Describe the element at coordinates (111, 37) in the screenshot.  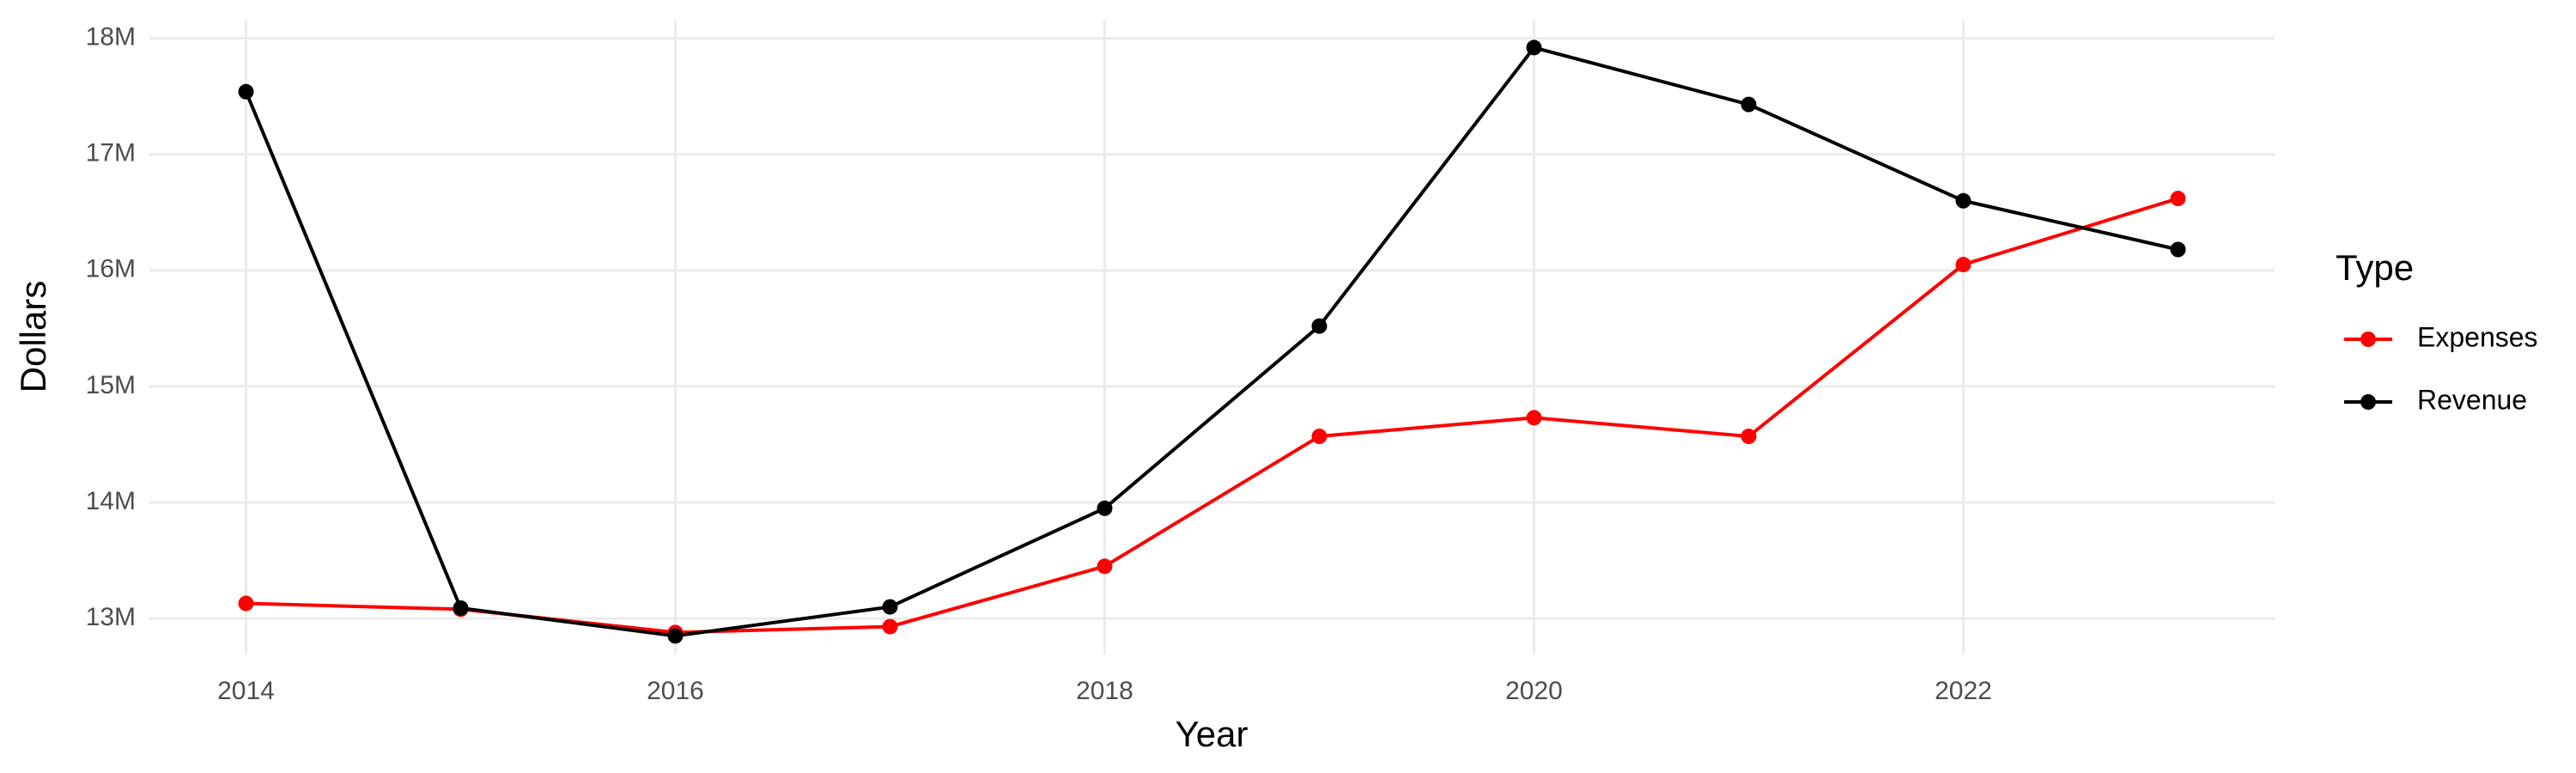
I see `y-tick-label: 18M` at that location.